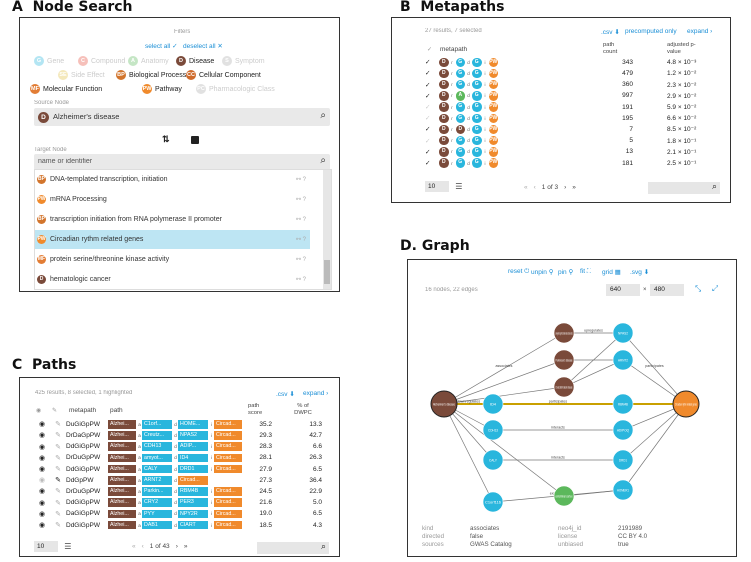  What do you see at coordinates (39, 411) in the screenshot?
I see `eye-header-icon: ◉` at bounding box center [39, 411].